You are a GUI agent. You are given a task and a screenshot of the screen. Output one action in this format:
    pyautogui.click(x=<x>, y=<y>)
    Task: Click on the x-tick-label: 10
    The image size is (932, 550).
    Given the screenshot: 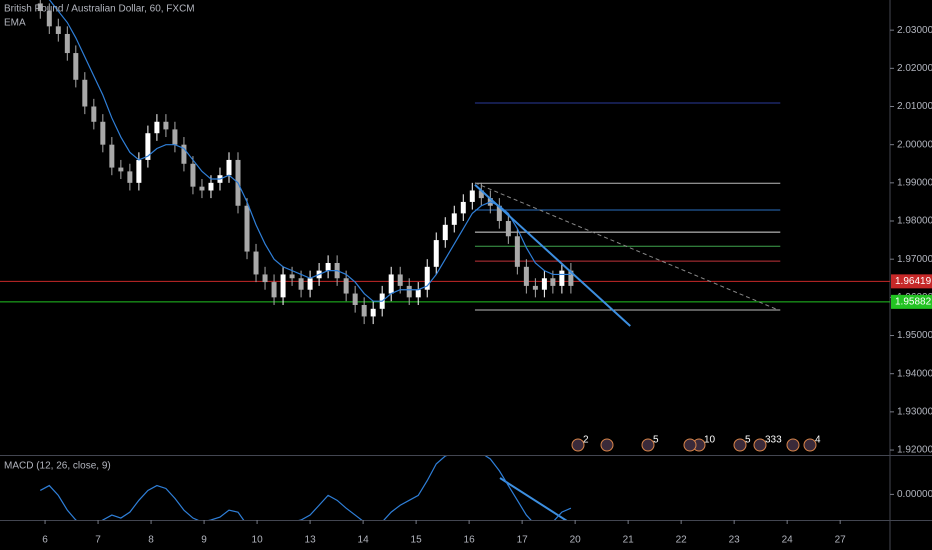 What is the action you would take?
    pyautogui.click(x=258, y=540)
    